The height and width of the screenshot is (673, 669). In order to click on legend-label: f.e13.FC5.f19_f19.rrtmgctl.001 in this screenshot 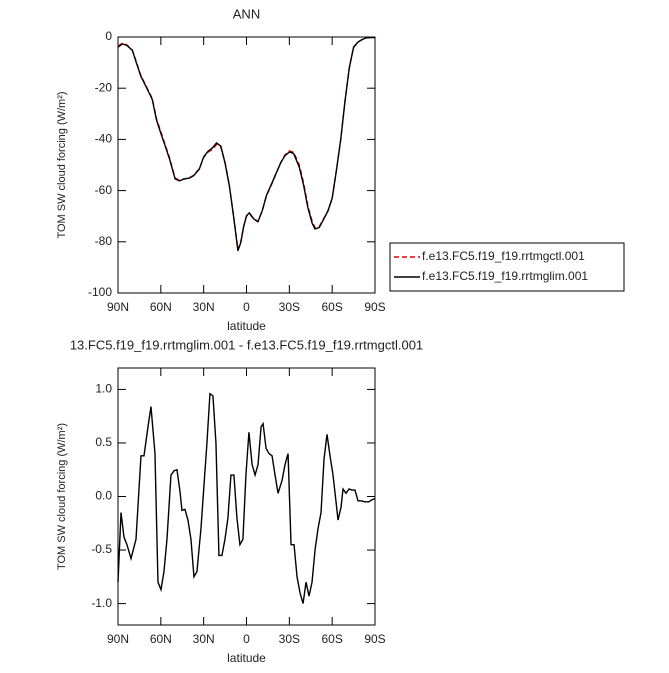, I will do `click(503, 256)`.